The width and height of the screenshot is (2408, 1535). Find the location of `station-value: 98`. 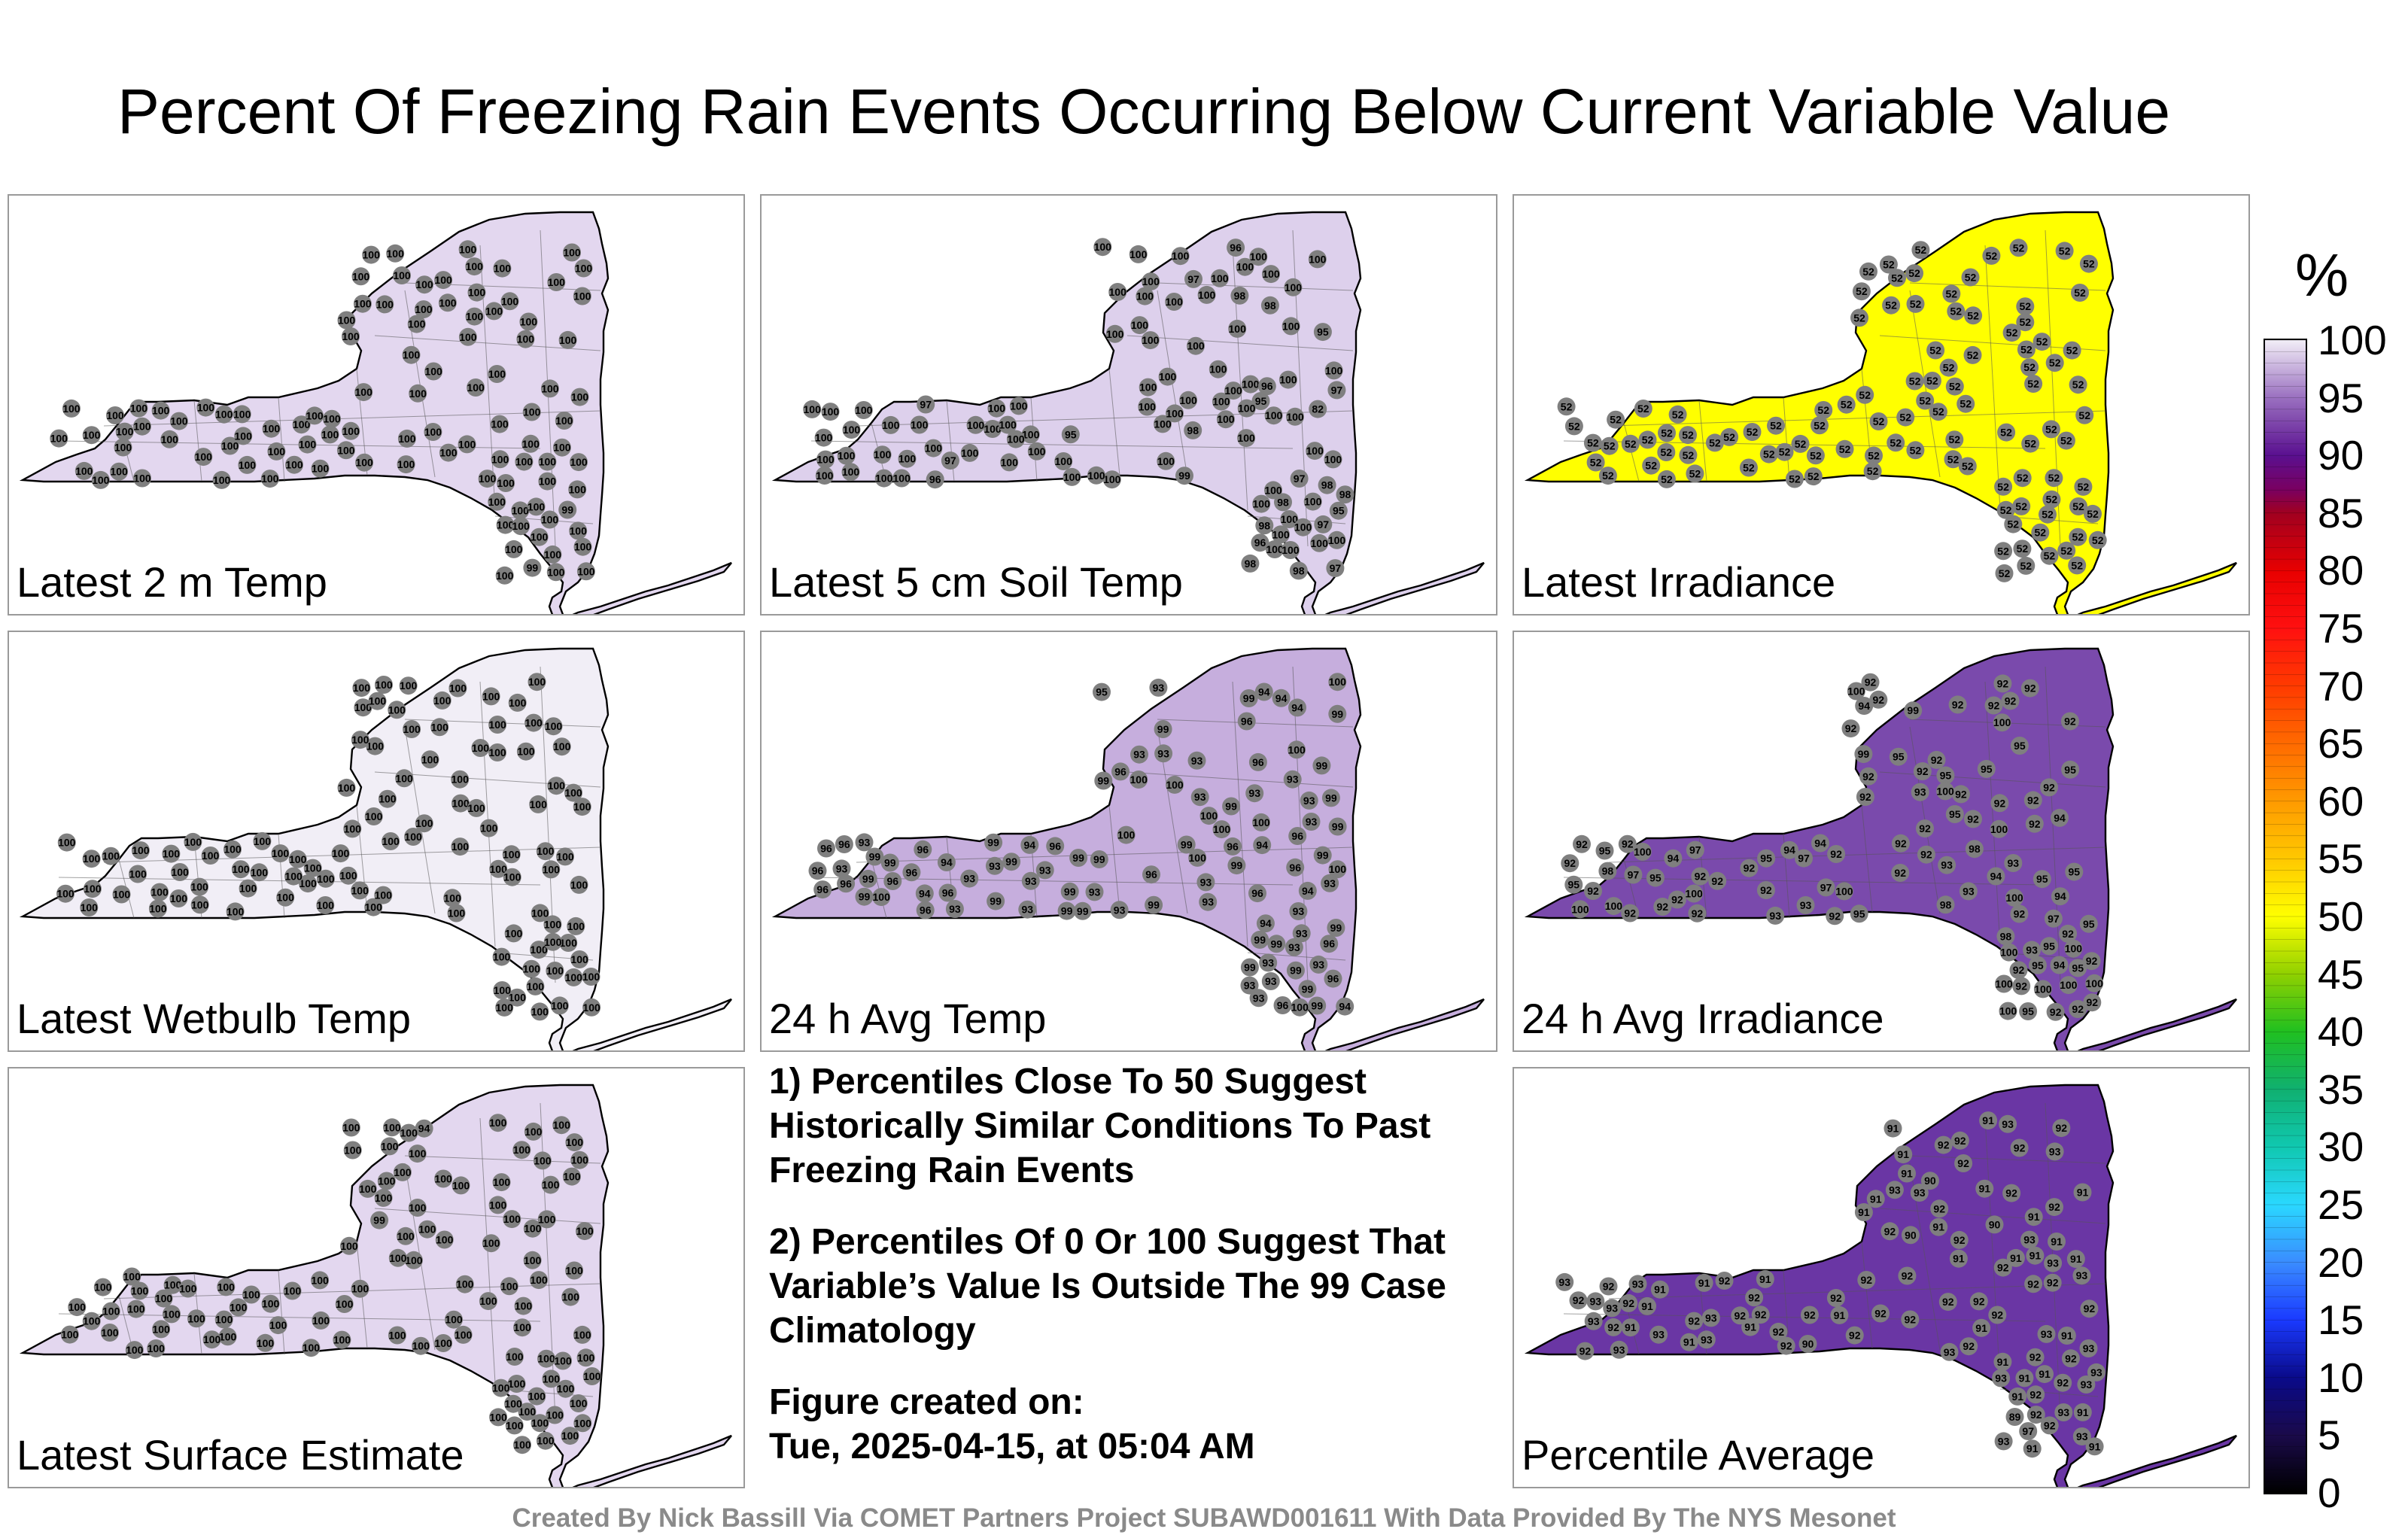

station-value: 98 is located at coordinates (1975, 849).